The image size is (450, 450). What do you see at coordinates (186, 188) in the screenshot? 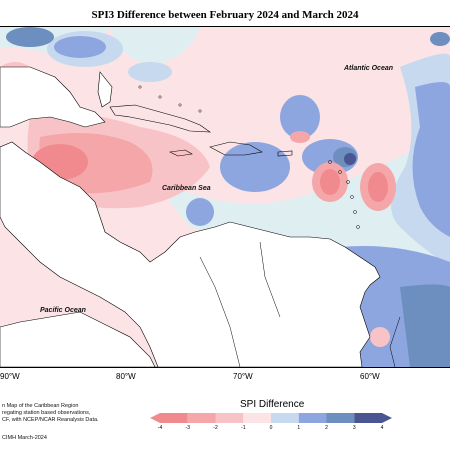
I see `caribbean-sea-label: Caribbean Sea` at bounding box center [186, 188].